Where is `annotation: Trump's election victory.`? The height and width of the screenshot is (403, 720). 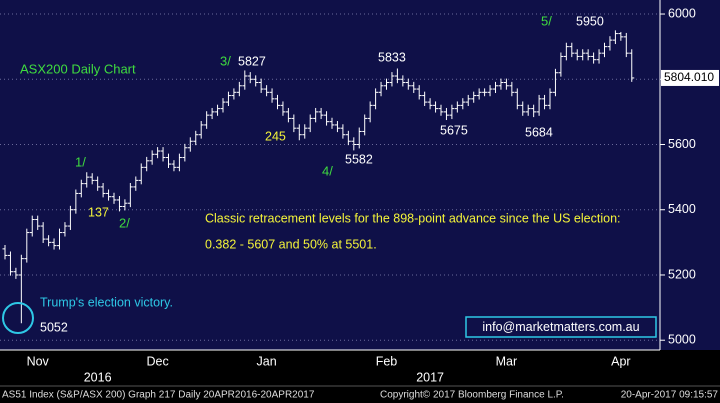
annotation: Trump's election victory. is located at coordinates (106, 302).